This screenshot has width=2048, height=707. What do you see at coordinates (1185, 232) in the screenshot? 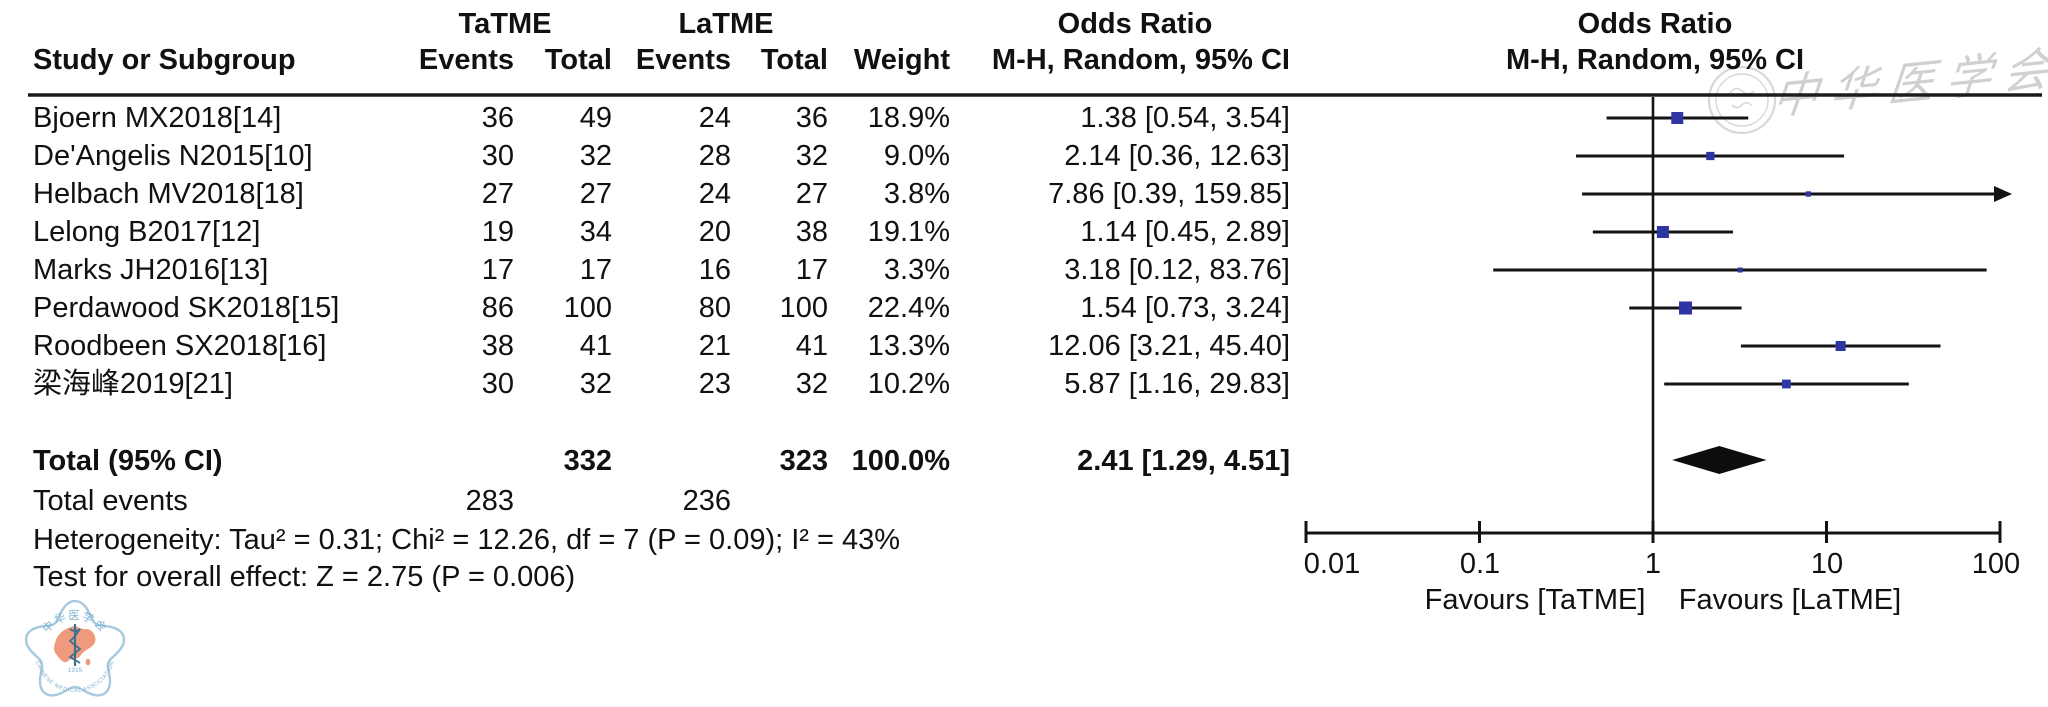
I see `or-ci-cell: 1.14 [0.45, 2.89]` at bounding box center [1185, 232].